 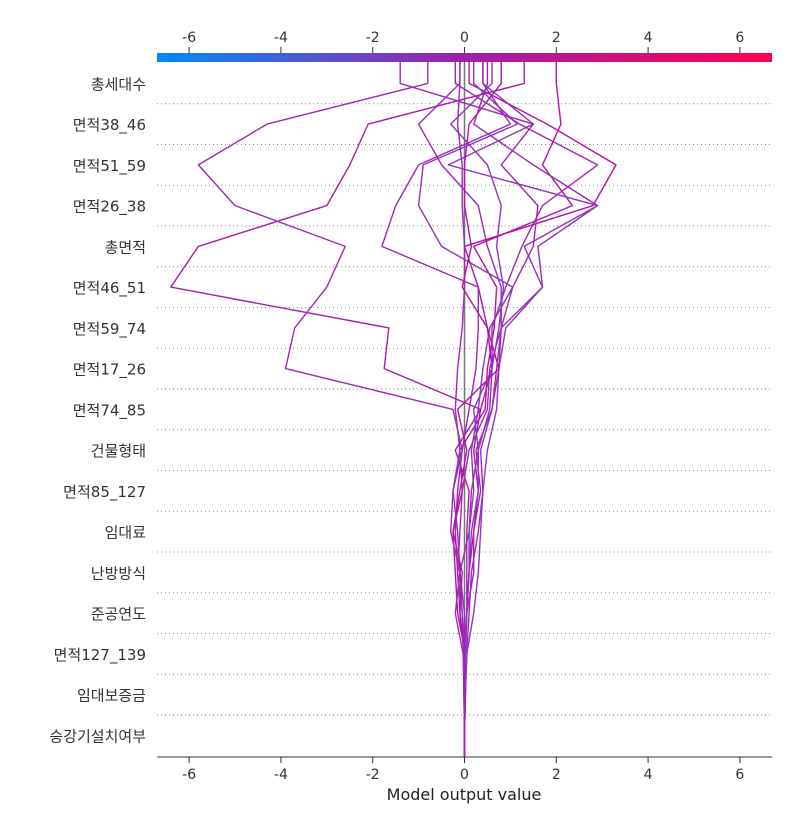 I want to click on feature-label: 면적26_38, so click(x=109, y=207).